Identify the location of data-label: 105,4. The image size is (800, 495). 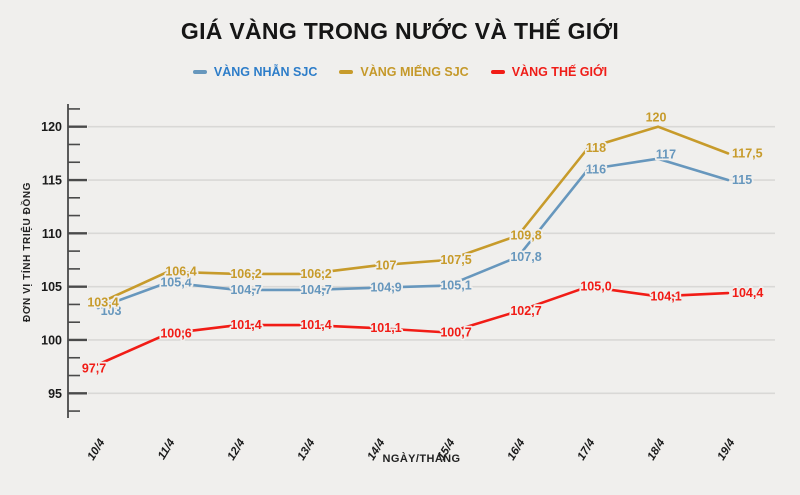
(175, 282).